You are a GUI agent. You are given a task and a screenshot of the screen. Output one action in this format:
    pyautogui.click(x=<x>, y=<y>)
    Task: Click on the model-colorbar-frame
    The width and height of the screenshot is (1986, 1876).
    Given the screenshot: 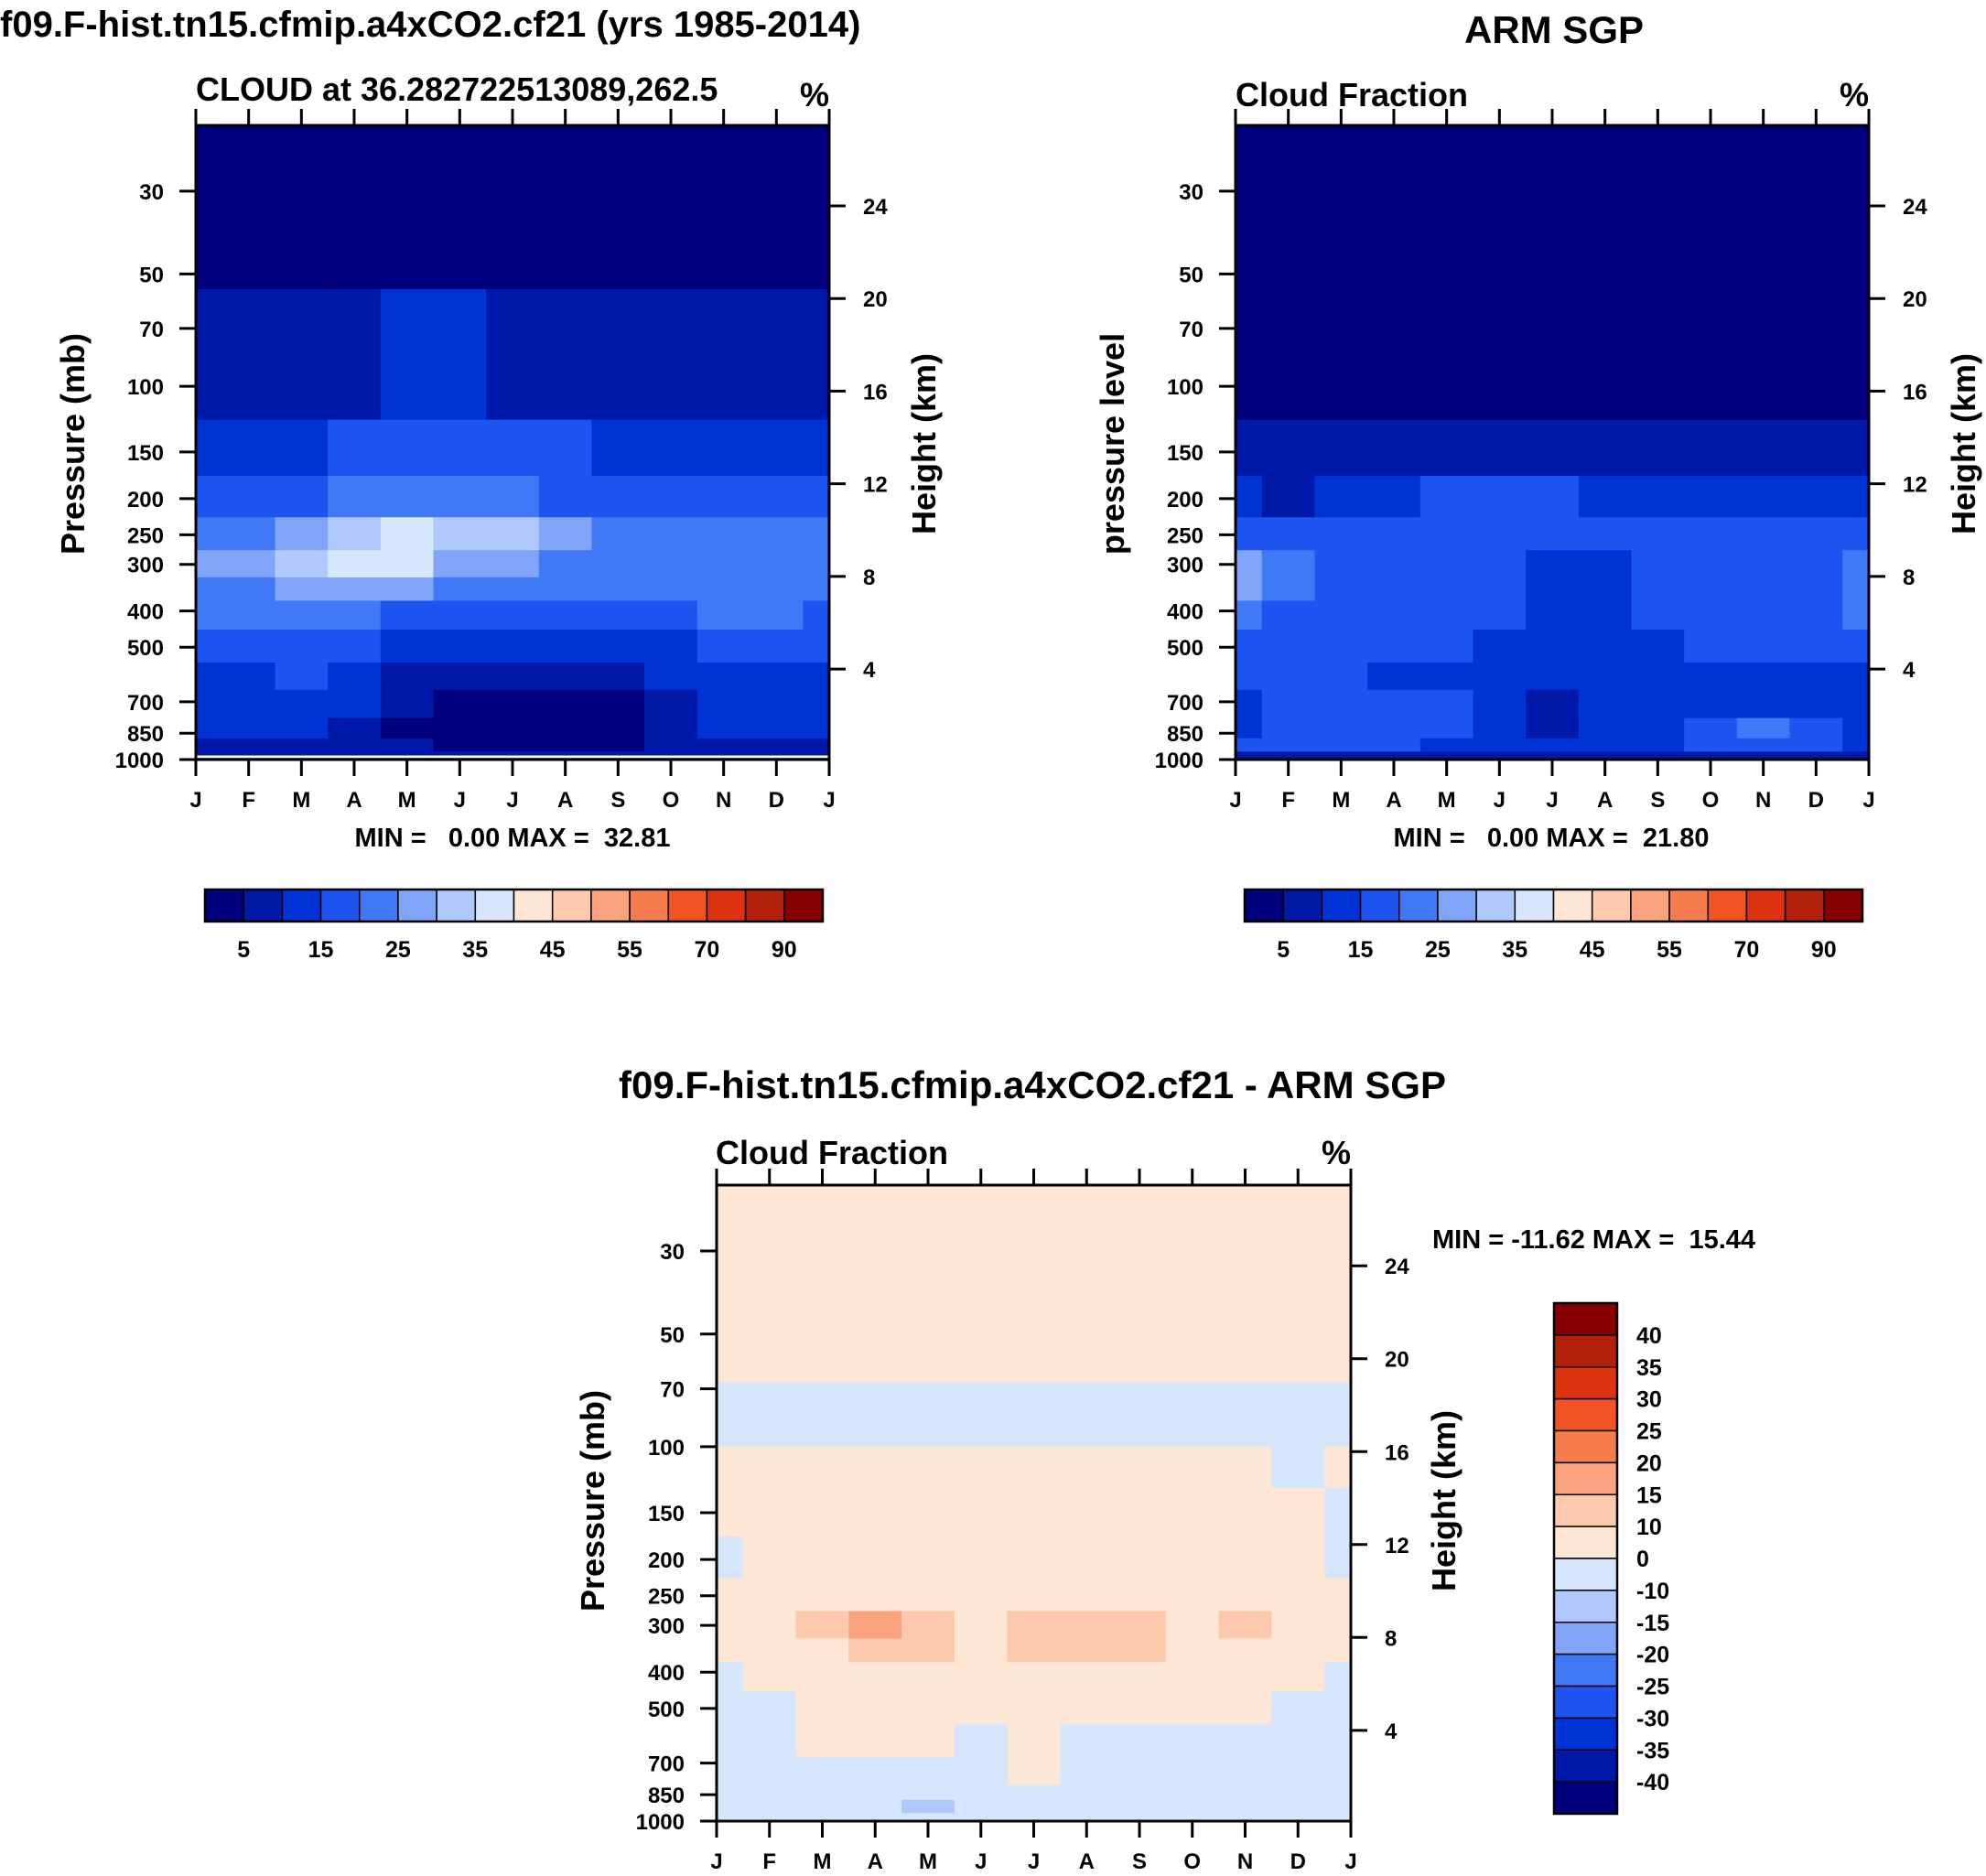 What is the action you would take?
    pyautogui.click(x=514, y=906)
    